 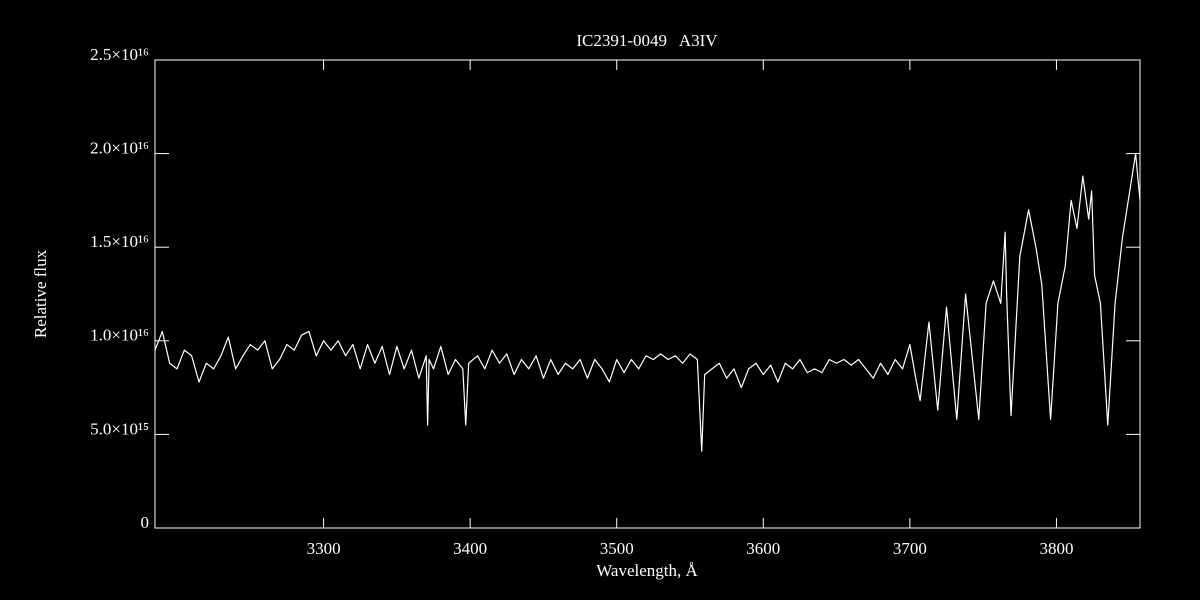 What do you see at coordinates (119, 428) in the screenshot?
I see `y-tick-label: 5.0×10¹⁵` at bounding box center [119, 428].